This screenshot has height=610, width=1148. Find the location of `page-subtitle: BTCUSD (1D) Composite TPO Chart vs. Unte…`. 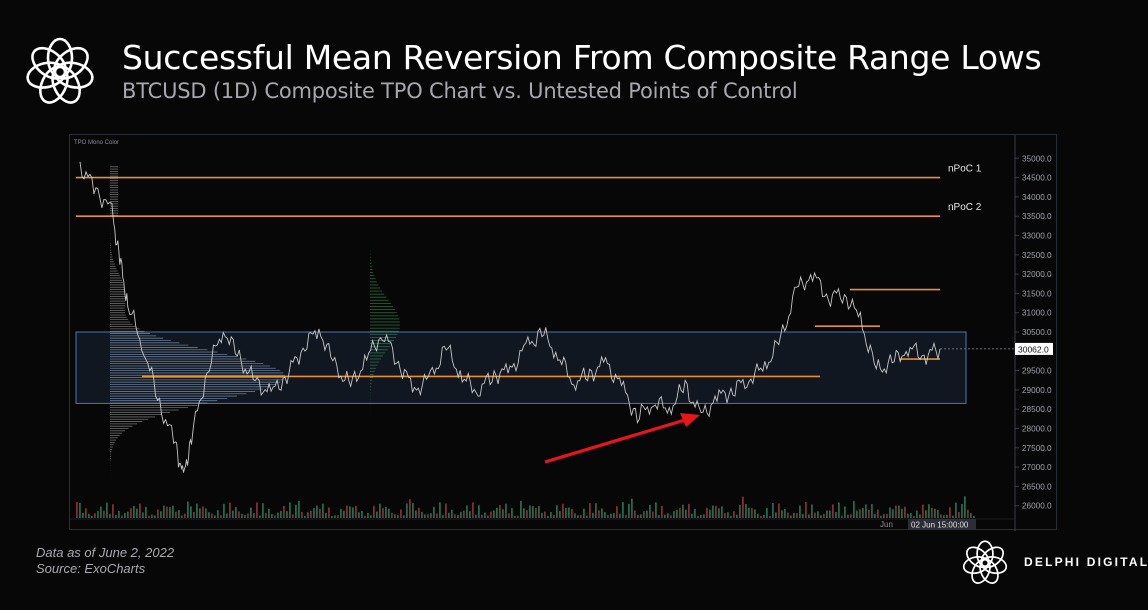

page-subtitle: BTCUSD (1D) Composite TPO Chart vs. Unte… is located at coordinates (460, 91).